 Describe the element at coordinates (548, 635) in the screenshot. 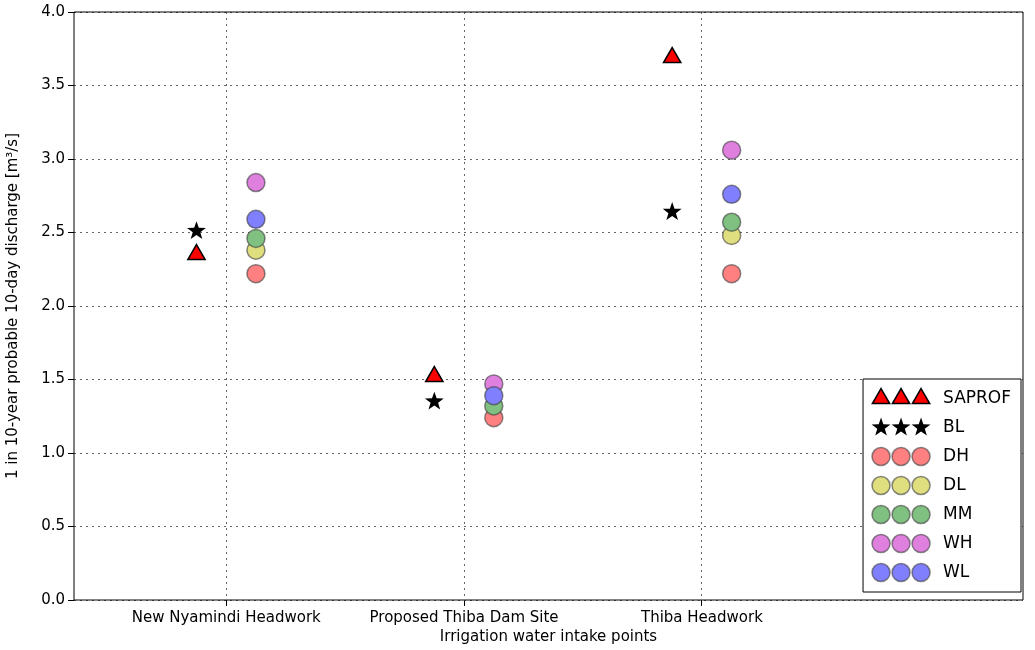

I see `x-axis-title: Irrigation water intake points` at that location.